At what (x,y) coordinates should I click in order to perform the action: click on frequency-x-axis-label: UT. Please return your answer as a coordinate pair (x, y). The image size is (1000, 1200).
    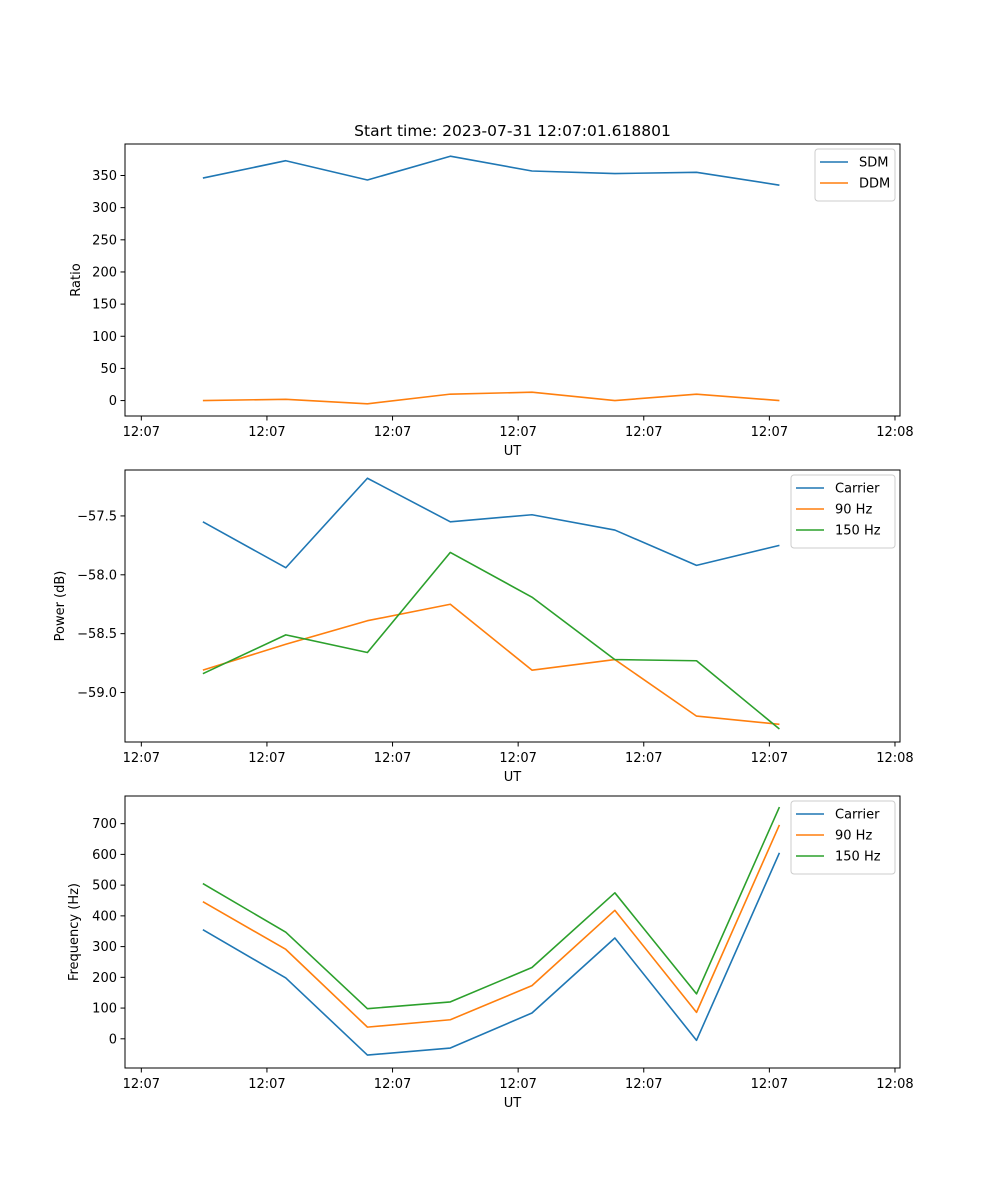
    Looking at the image, I should click on (513, 1103).